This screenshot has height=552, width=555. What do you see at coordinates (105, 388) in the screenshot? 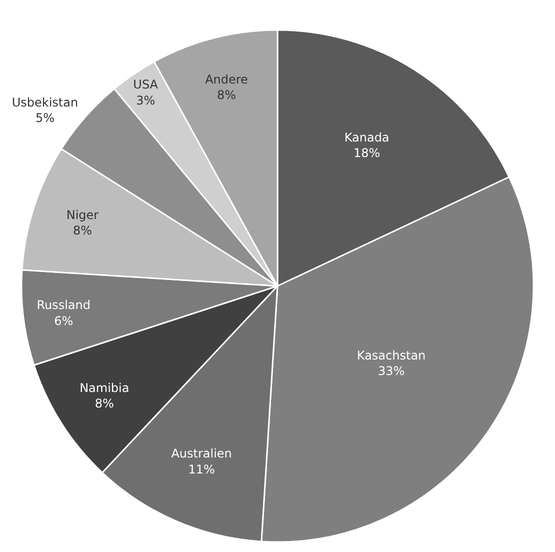
I see `slice-label: Namibia` at bounding box center [105, 388].